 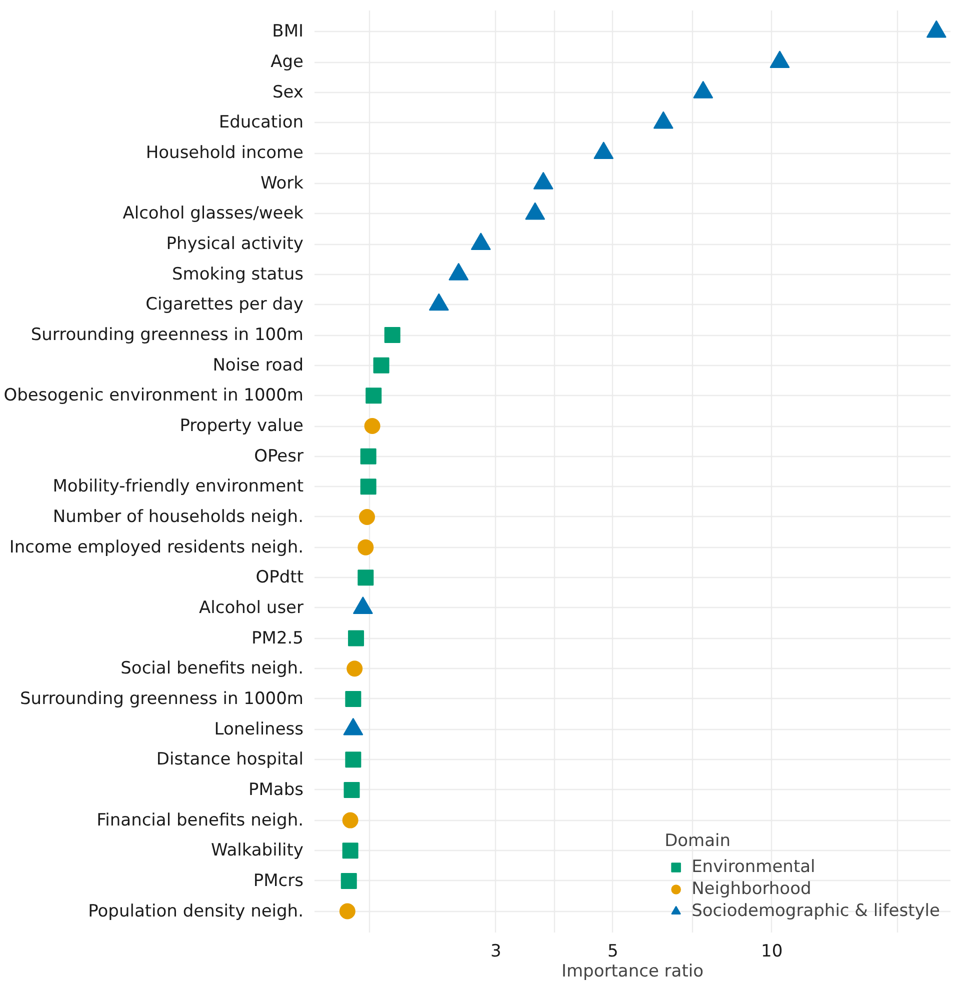 I want to click on x-tick-label: 10, so click(x=772, y=952).